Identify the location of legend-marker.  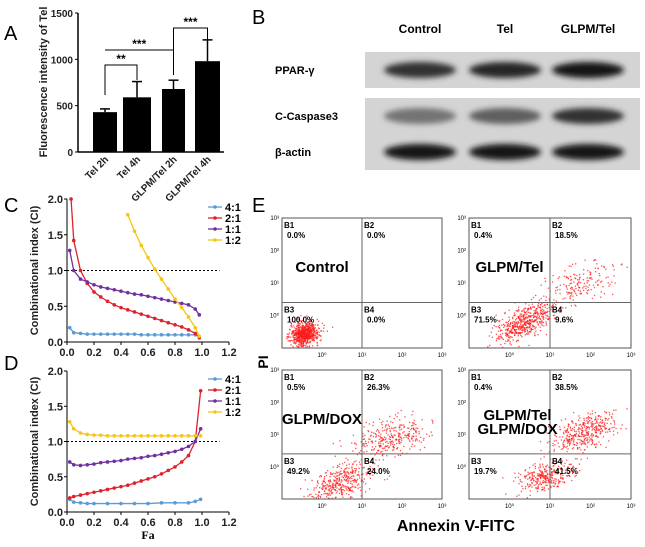
(215, 229).